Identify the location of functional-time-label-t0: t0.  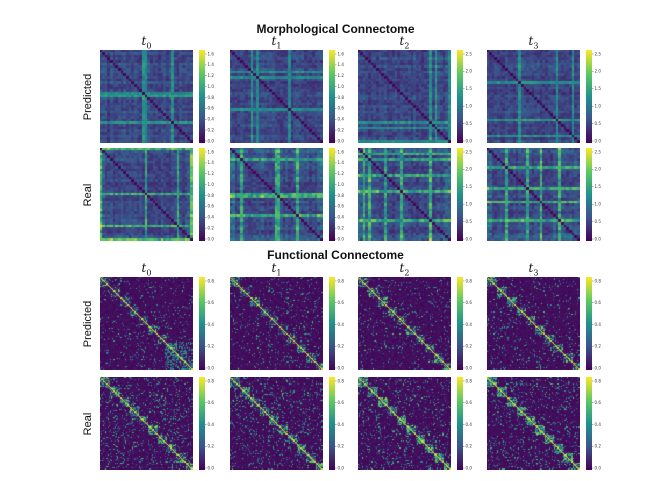
(147, 269).